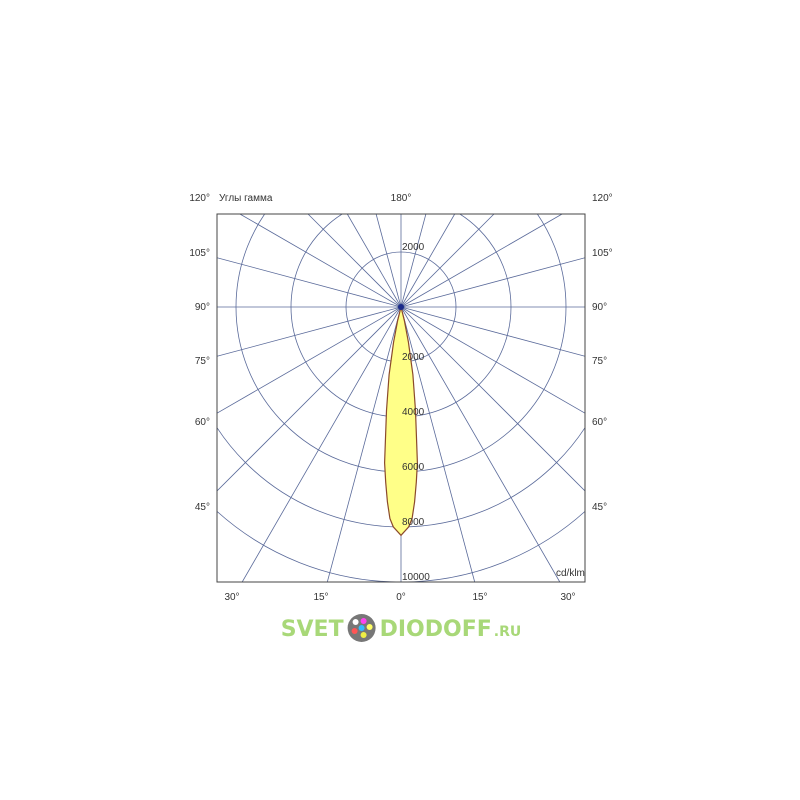 Image resolution: width=800 pixels, height=800 pixels. Describe the element at coordinates (413, 357) in the screenshot. I see `radial-tick-label: 2000` at that location.